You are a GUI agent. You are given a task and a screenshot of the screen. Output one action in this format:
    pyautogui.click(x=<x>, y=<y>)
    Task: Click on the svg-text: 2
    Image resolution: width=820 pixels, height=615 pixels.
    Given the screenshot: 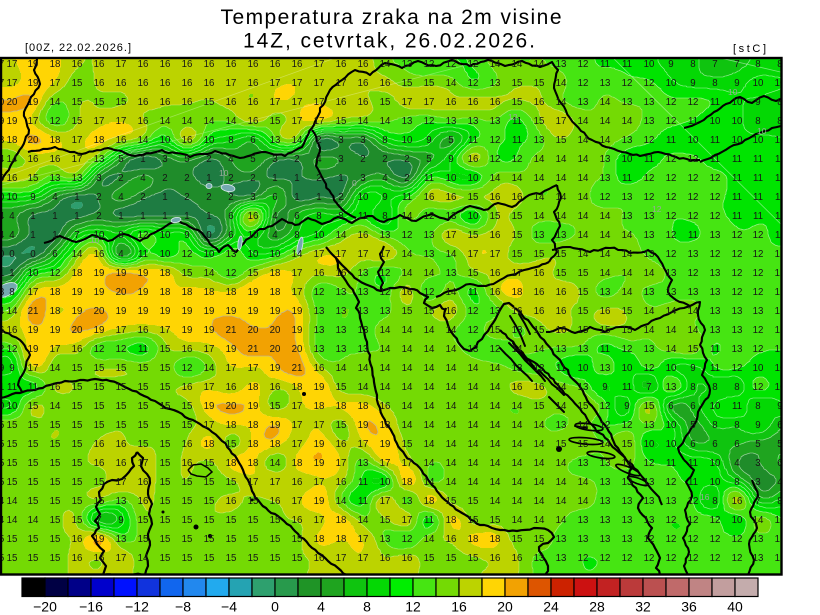 What is the action you would take?
    pyautogui.click(x=230, y=178)
    